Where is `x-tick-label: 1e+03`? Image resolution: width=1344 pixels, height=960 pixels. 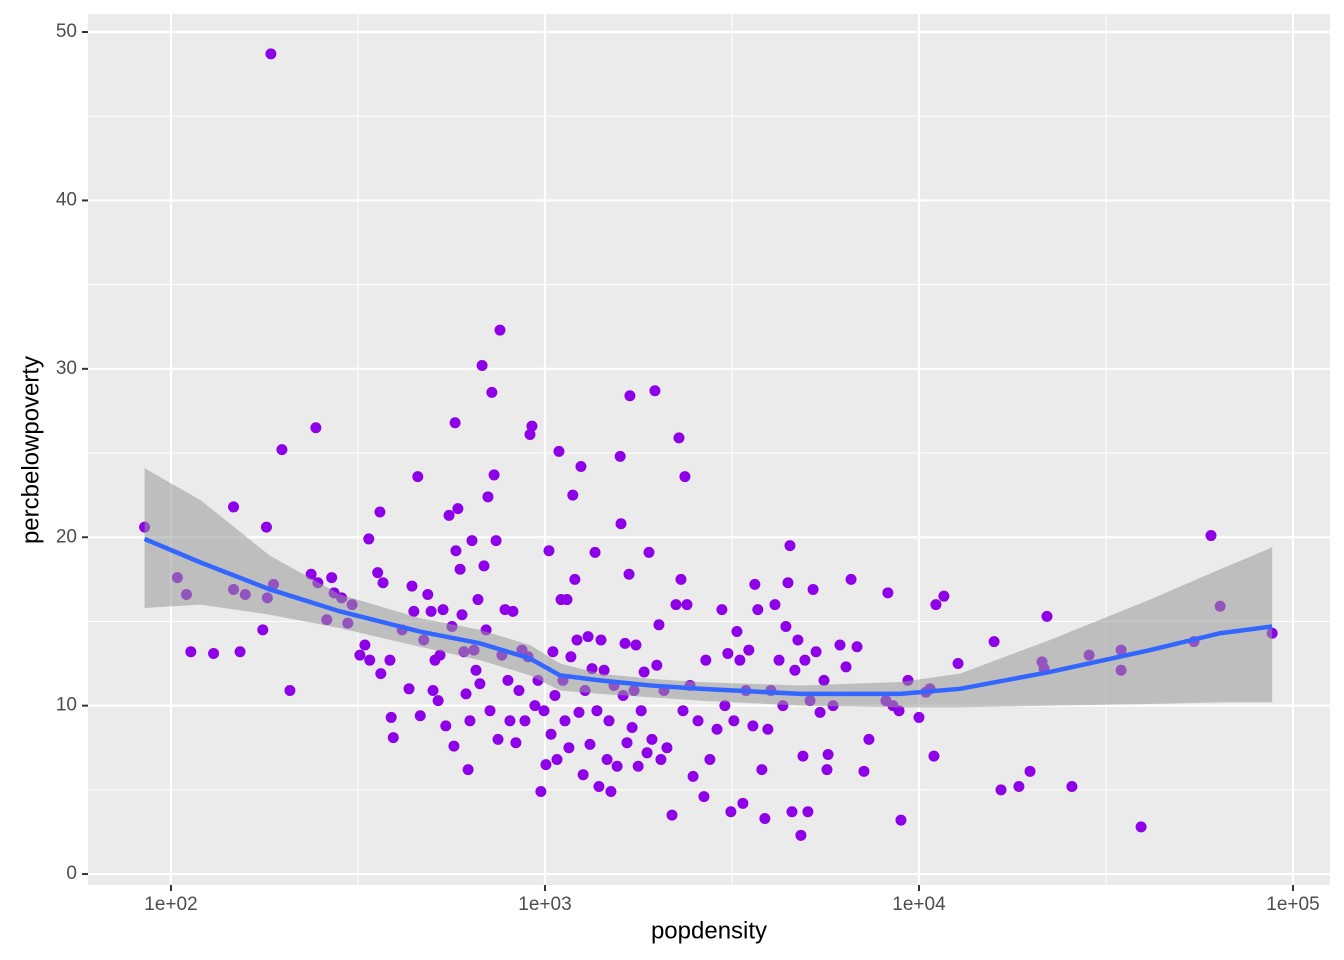 x-tick-label: 1e+03 is located at coordinates (544, 904).